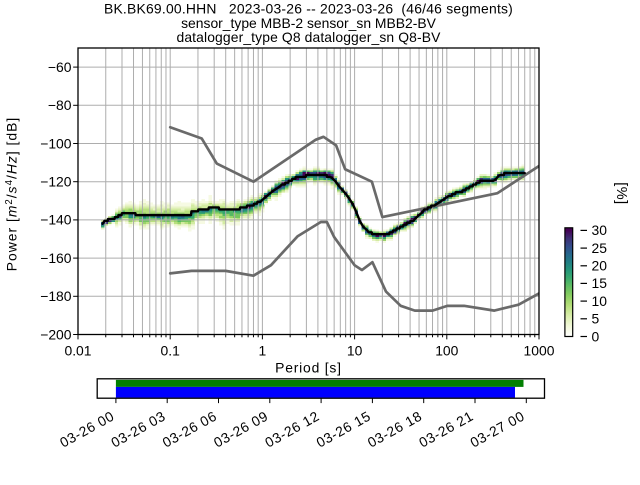  I want to click on svg-text: −120, so click(56, 182).